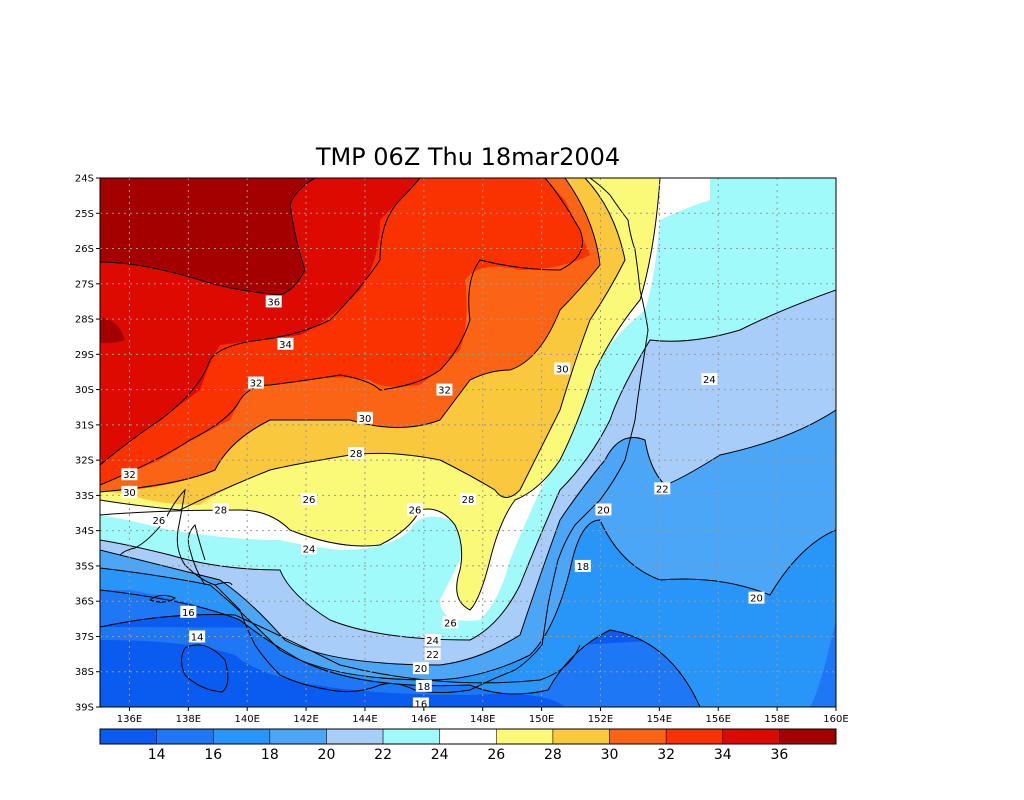  Describe the element at coordinates (723, 755) in the screenshot. I see `colorbar-label: 34` at that location.